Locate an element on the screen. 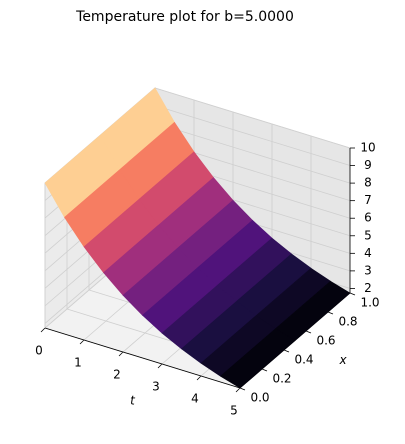 The width and height of the screenshot is (405, 444). x-tick-label: 5 is located at coordinates (234, 411).